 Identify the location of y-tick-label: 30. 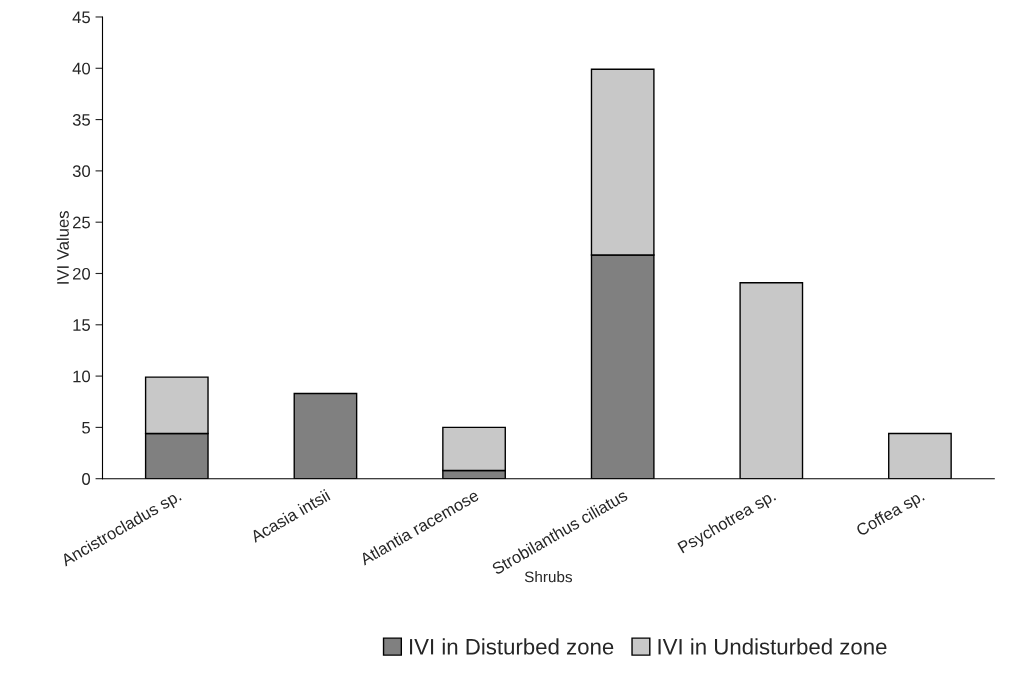
(81, 171).